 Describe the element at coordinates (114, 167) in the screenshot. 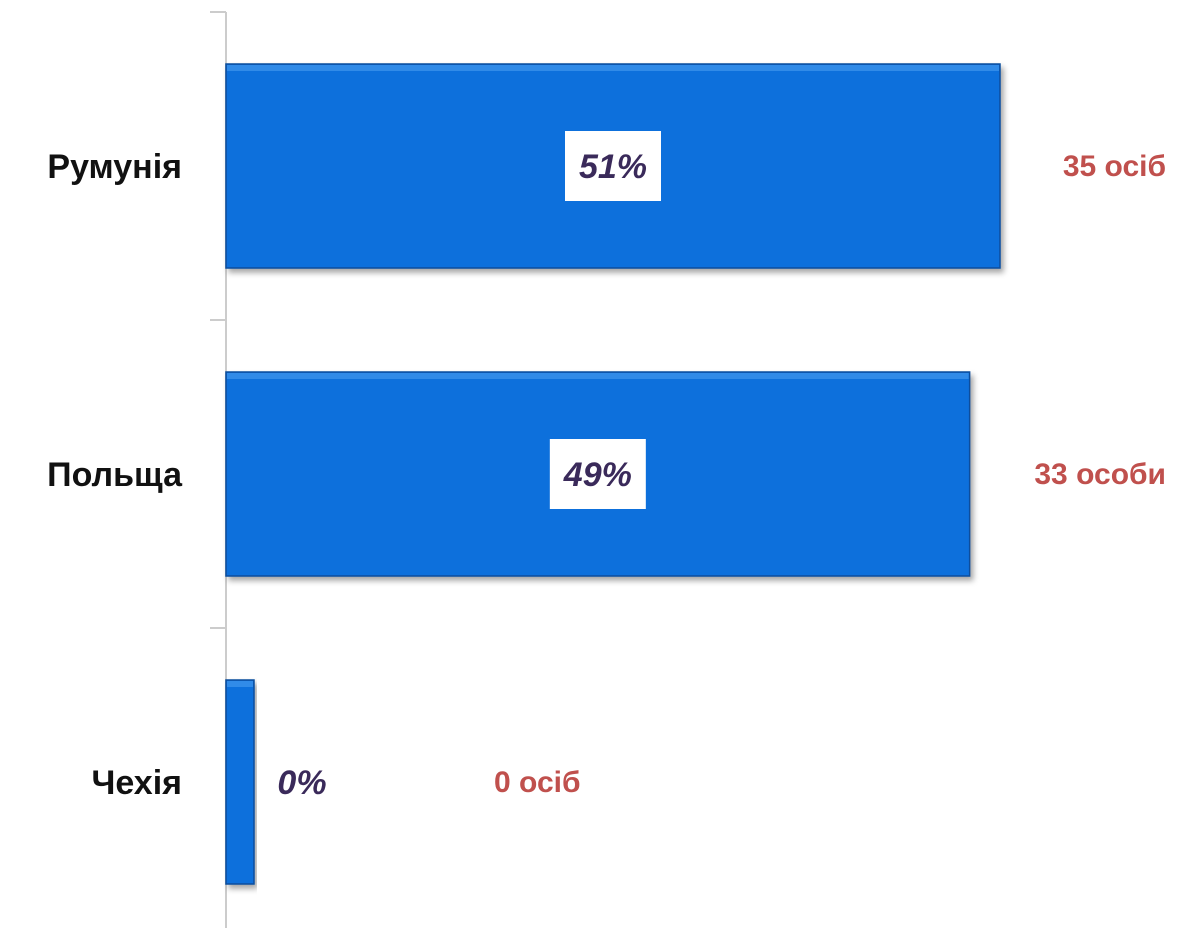

I see `category-label: Румунія` at that location.